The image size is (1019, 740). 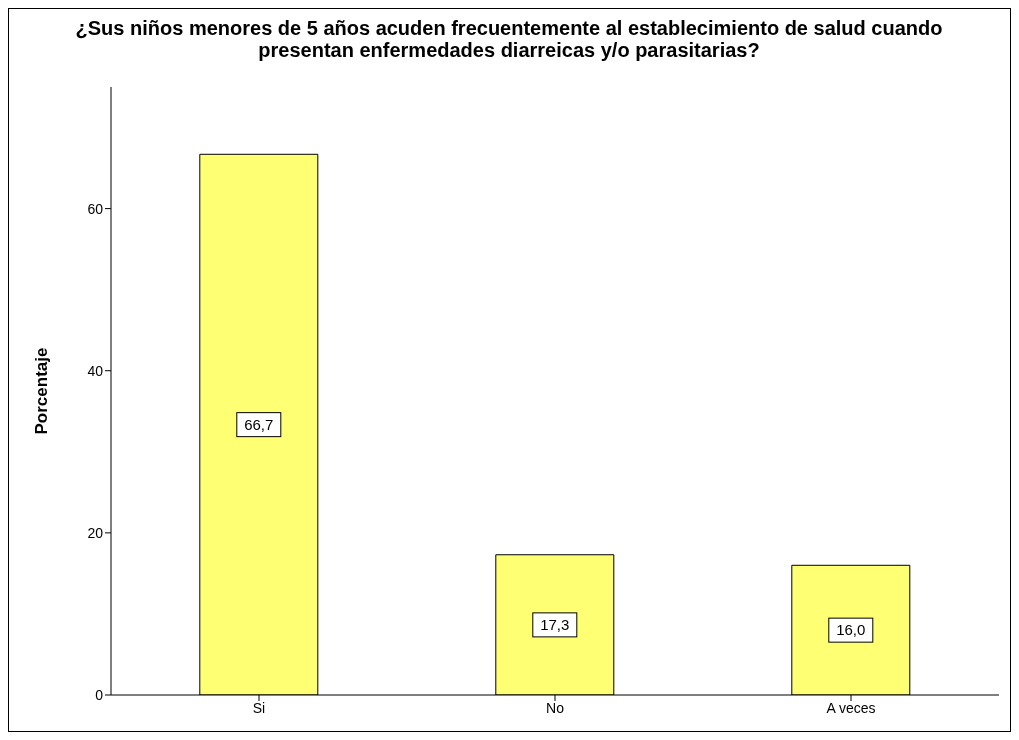 I want to click on y-tick-label: 20, so click(x=95, y=532).